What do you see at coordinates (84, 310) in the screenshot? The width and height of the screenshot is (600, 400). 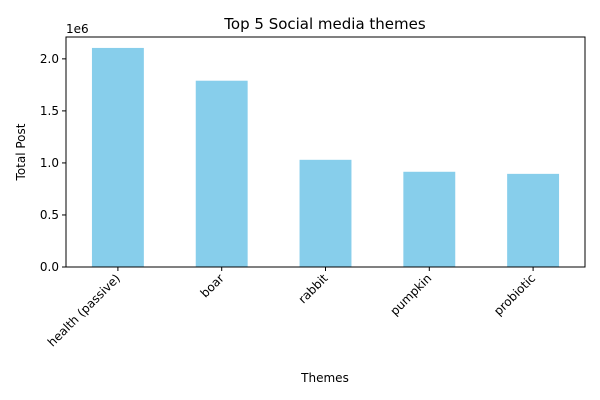 I see `x-tick-label: health (passive)` at bounding box center [84, 310].